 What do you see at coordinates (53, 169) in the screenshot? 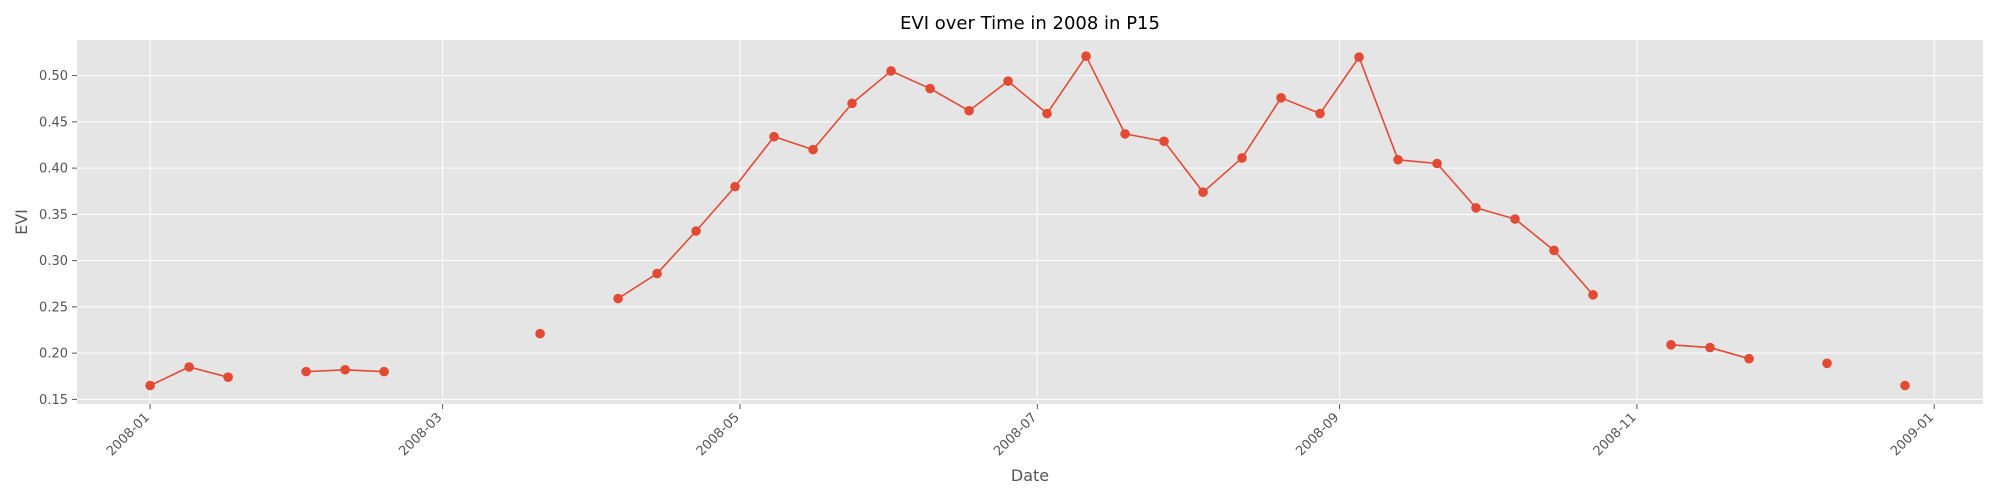
I see `y-tick-label: 0.40` at bounding box center [53, 169].